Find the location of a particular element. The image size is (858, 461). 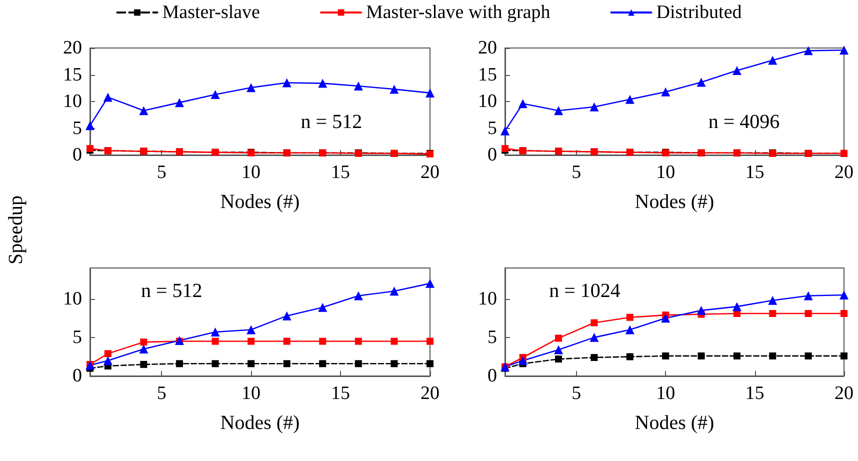

legend-label: Master-slave with graph is located at coordinates (458, 12).